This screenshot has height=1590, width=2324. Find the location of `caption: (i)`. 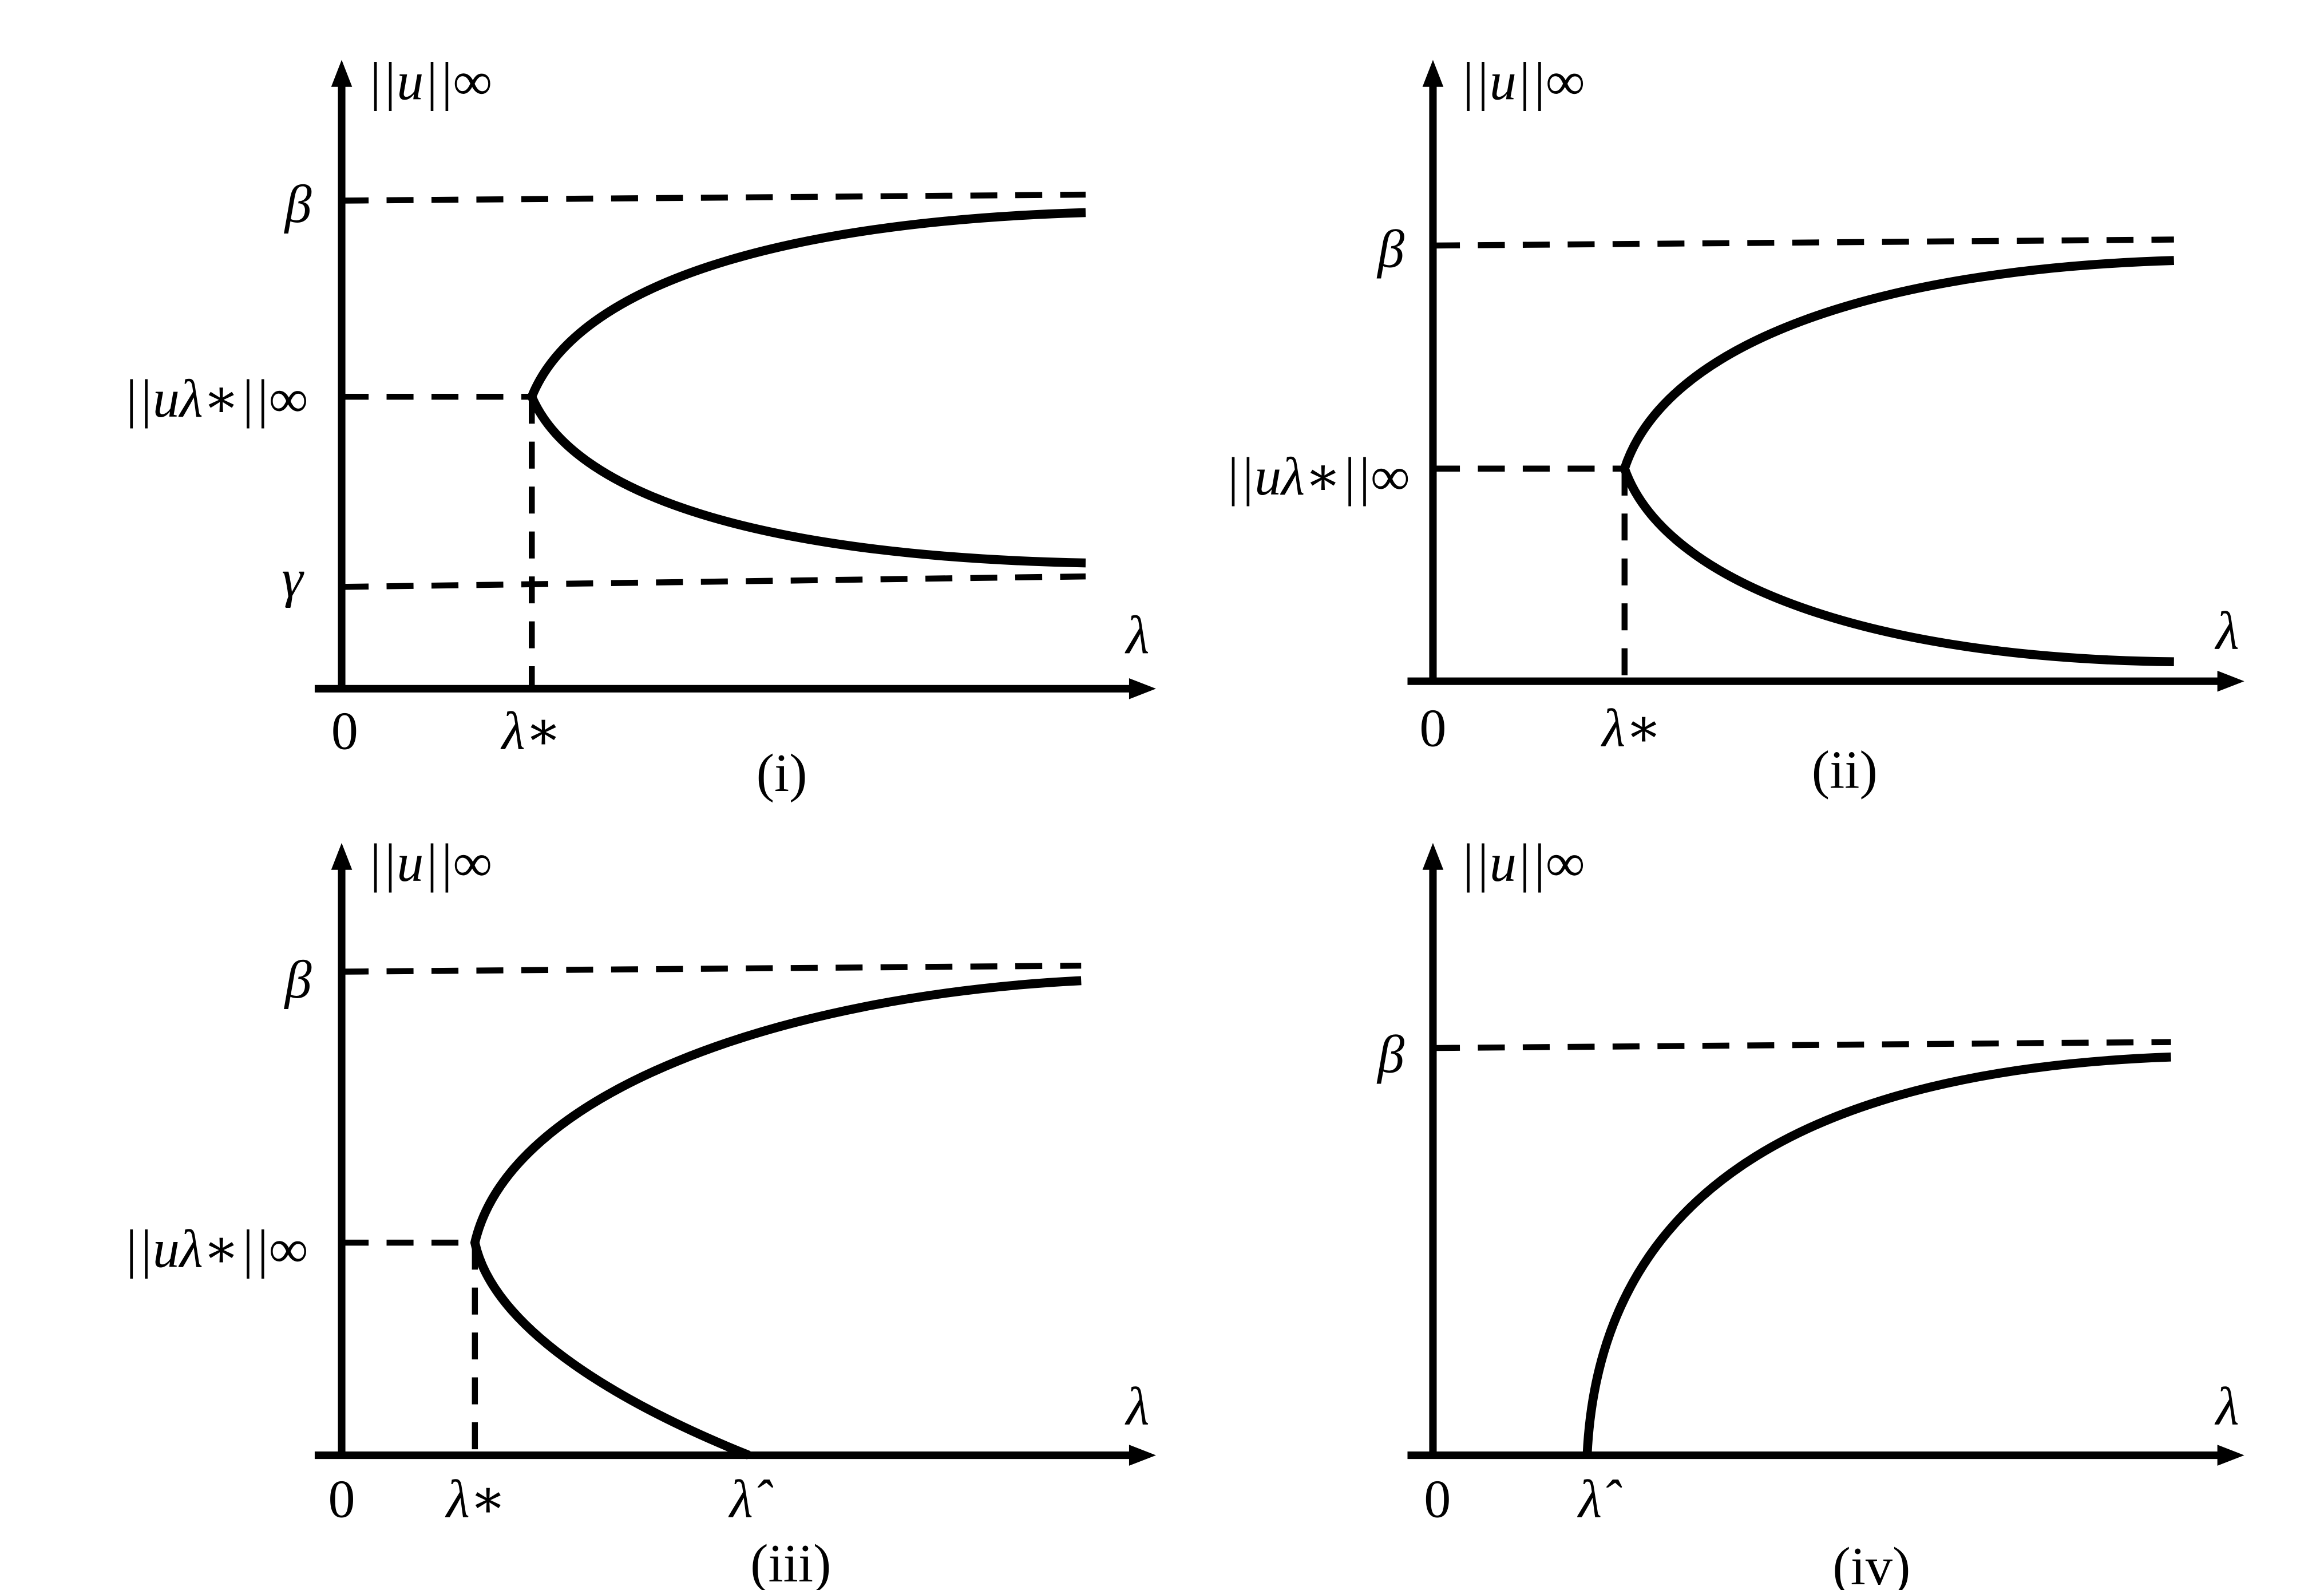

caption: (i) is located at coordinates (782, 773).